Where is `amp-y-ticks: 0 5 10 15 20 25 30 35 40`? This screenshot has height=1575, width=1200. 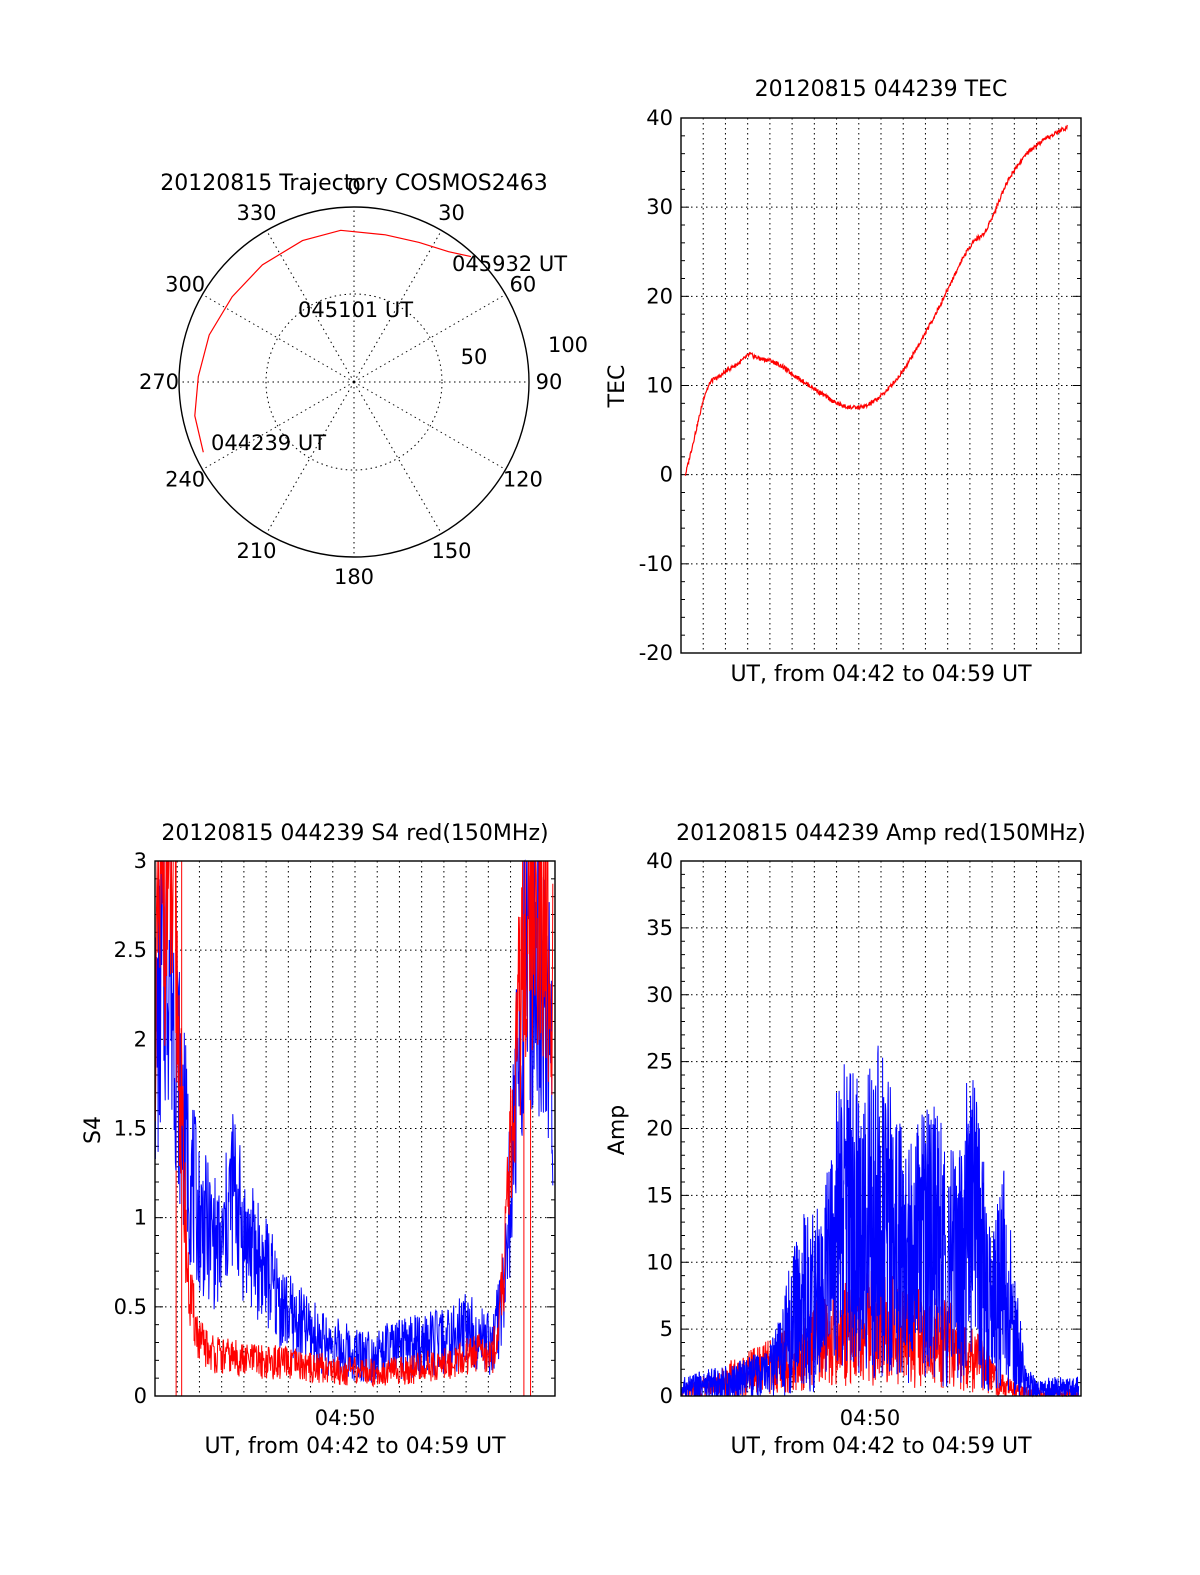 amp-y-ticks: 0 5 10 15 20 25 30 35 40 is located at coordinates (863, 1128).